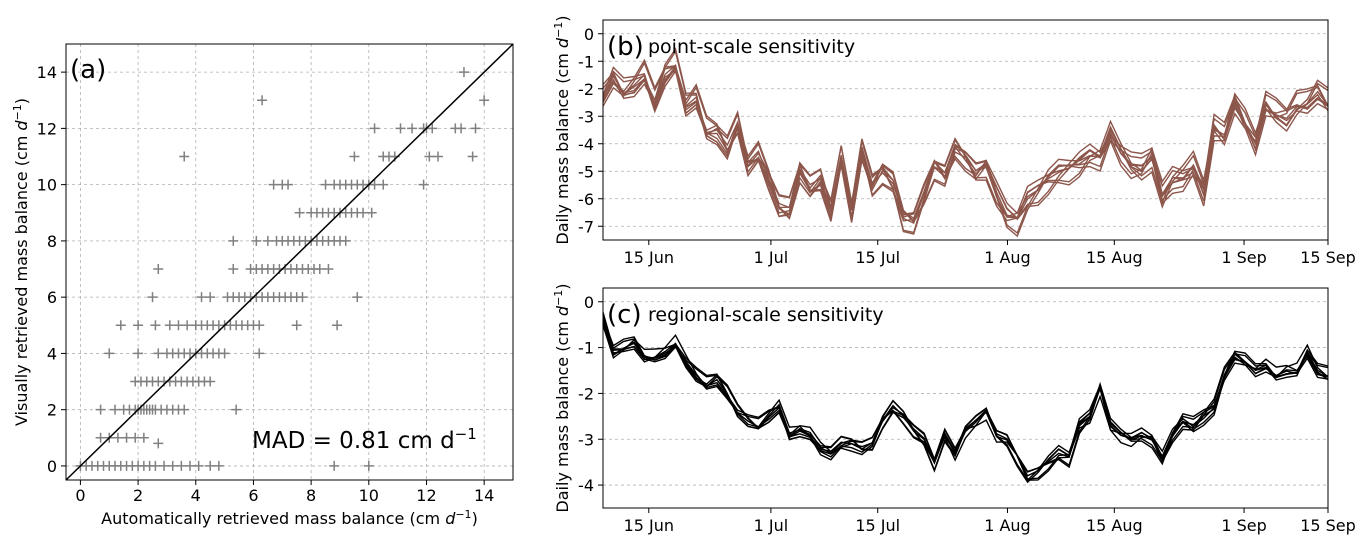 The image size is (1370, 547). I want to click on b-xtick-label-0: 15 Jun, so click(649, 257).